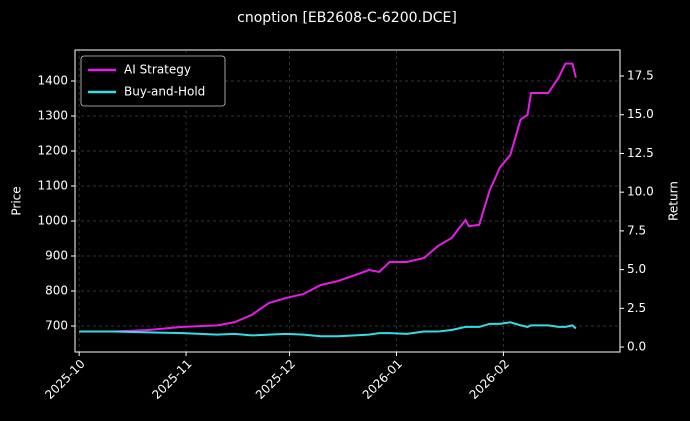 This screenshot has height=421, width=690. What do you see at coordinates (153, 81) in the screenshot?
I see `legend-box` at bounding box center [153, 81].